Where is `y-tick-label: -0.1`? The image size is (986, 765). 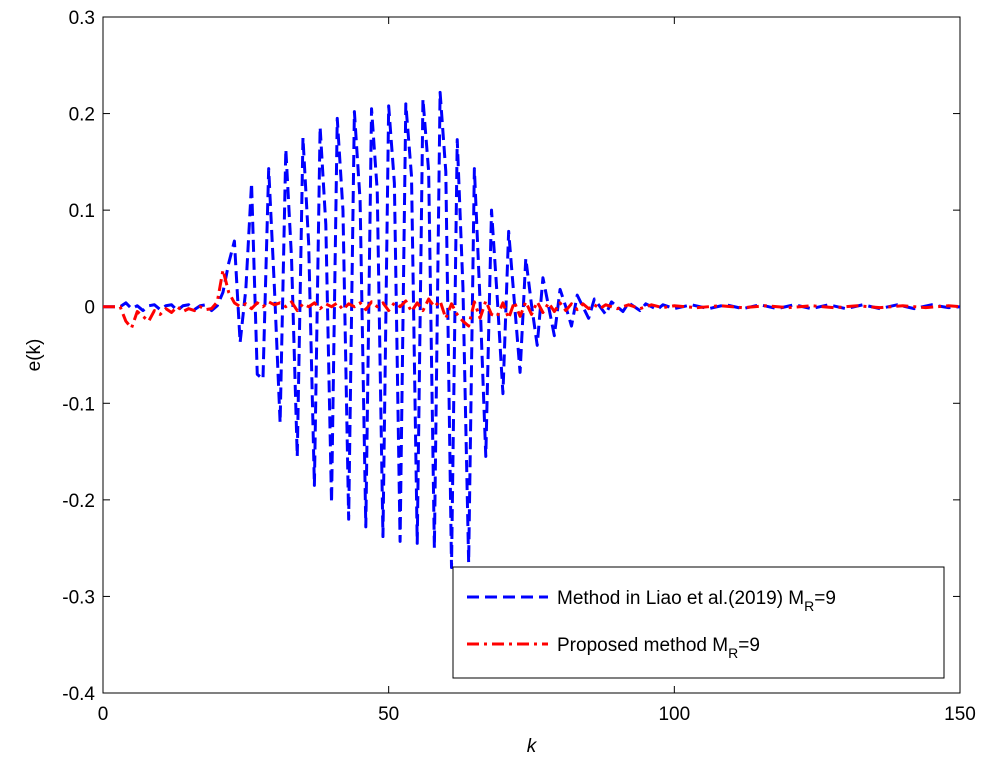 y-tick-label: -0.1 is located at coordinates (78, 404).